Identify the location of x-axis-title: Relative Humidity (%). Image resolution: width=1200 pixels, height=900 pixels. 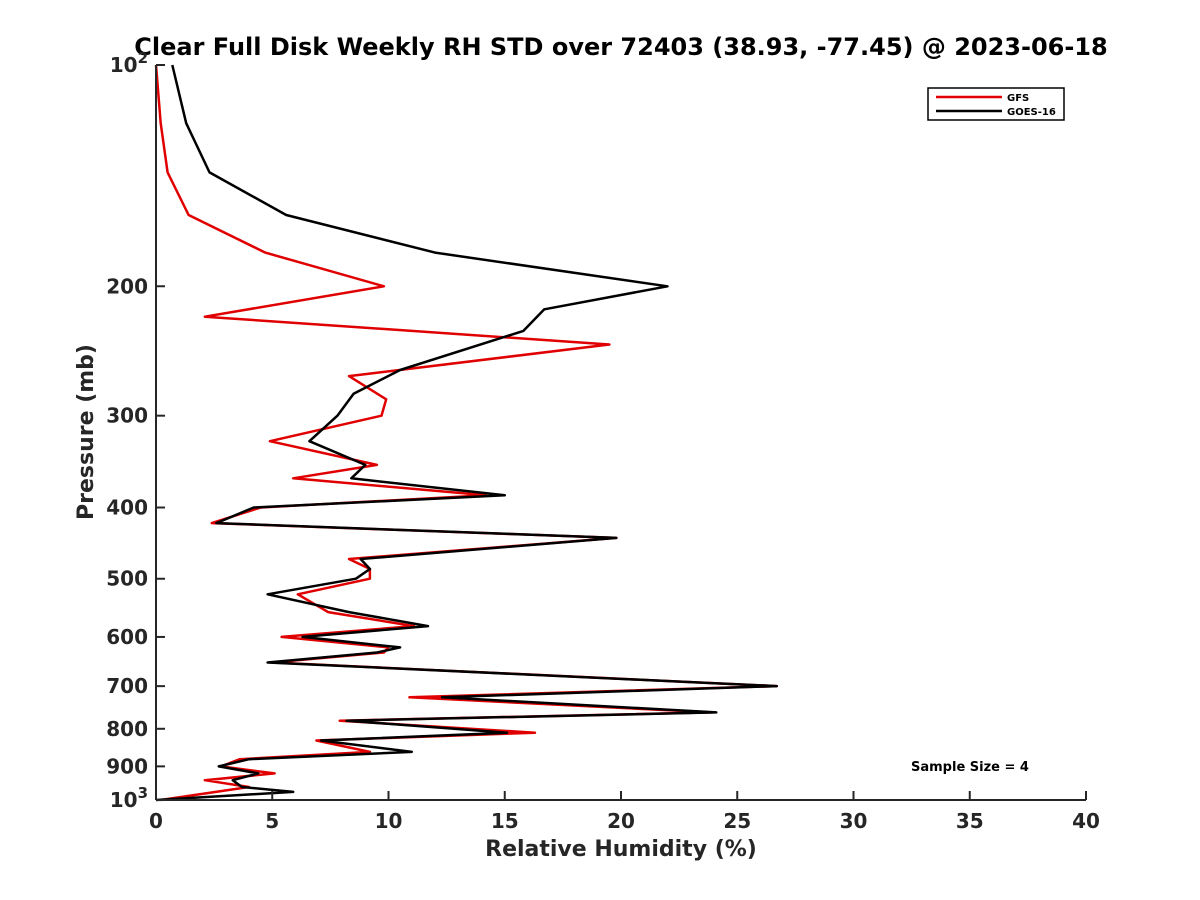
(621, 849).